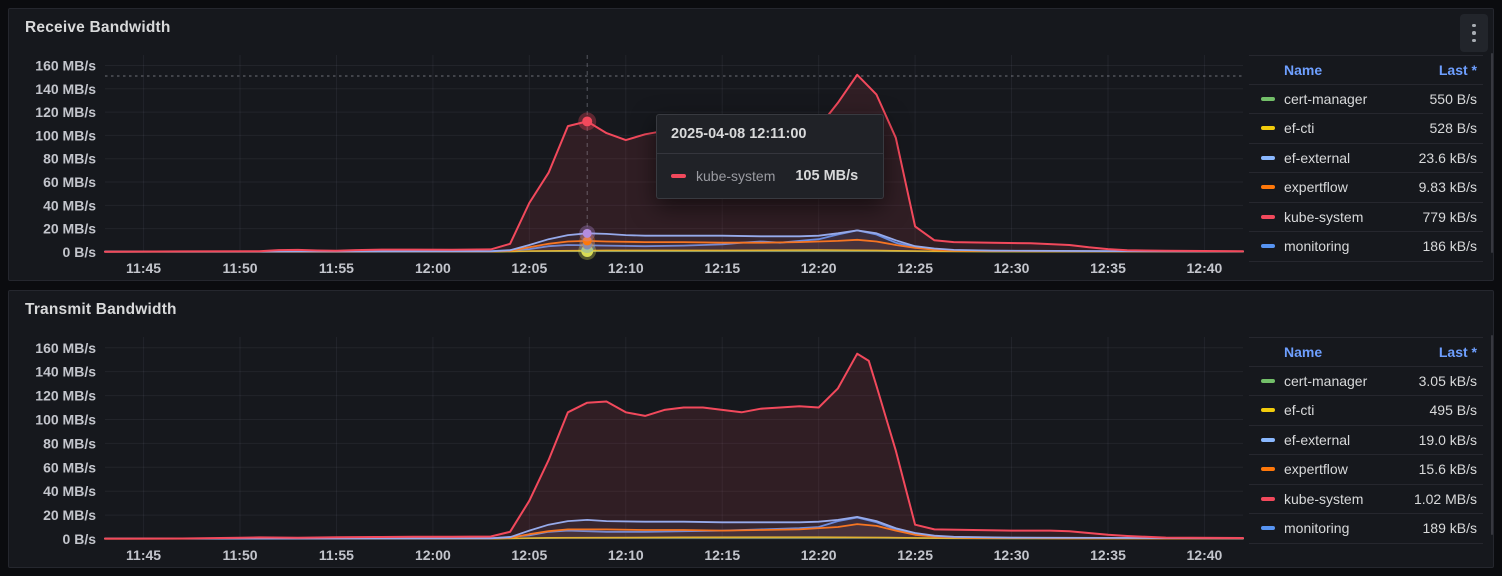 This screenshot has height=576, width=1502. What do you see at coordinates (1366, 217) in the screenshot?
I see `legend-row-kube-system: kube-system 779 kB/s` at bounding box center [1366, 217].